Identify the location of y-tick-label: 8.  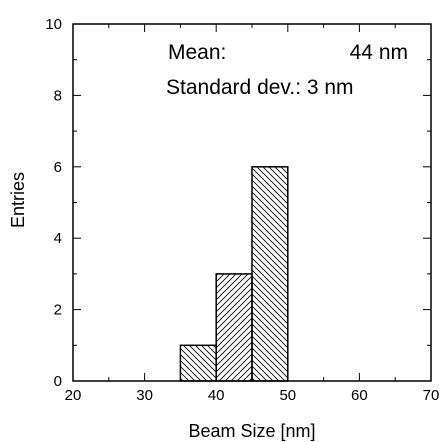
(58, 95).